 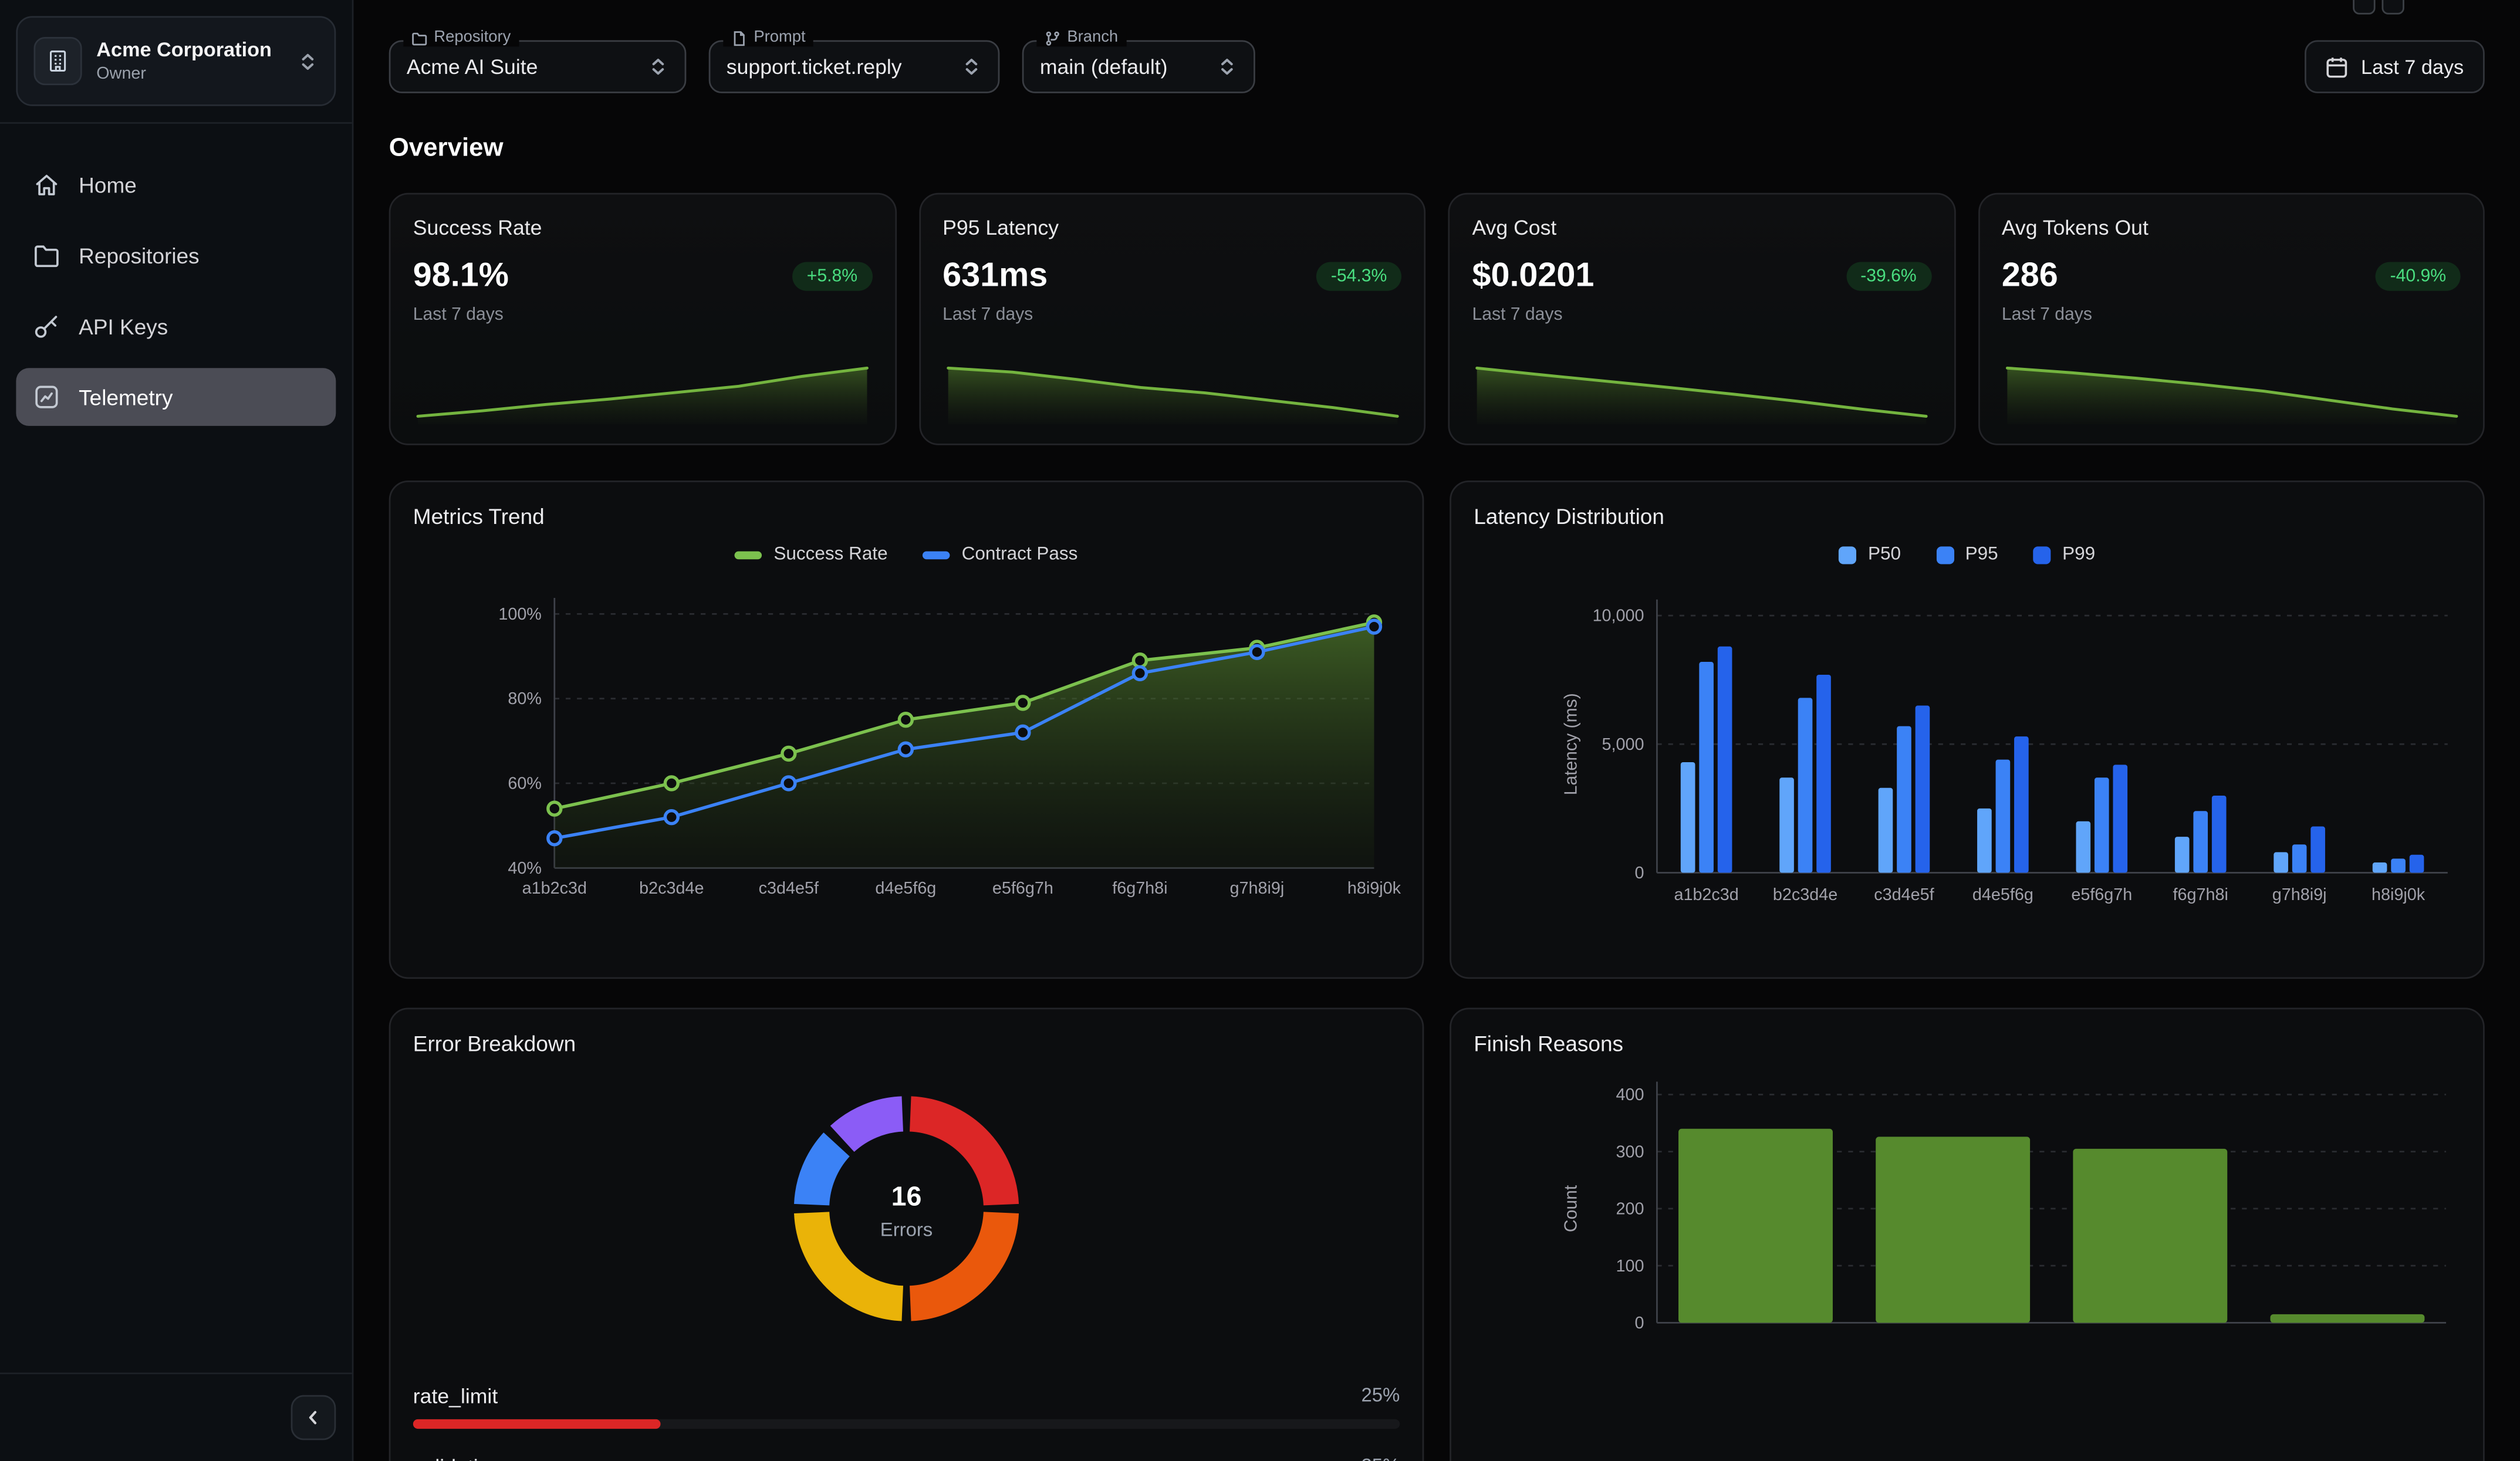 What do you see at coordinates (46, 397) in the screenshot?
I see `chart-icon` at bounding box center [46, 397].